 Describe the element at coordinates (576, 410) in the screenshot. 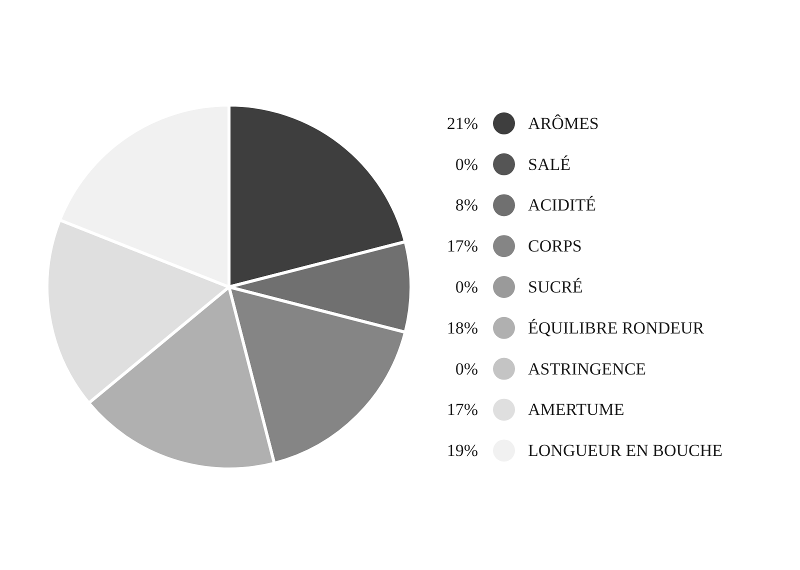

I see `legend-label: AMERTUME` at that location.